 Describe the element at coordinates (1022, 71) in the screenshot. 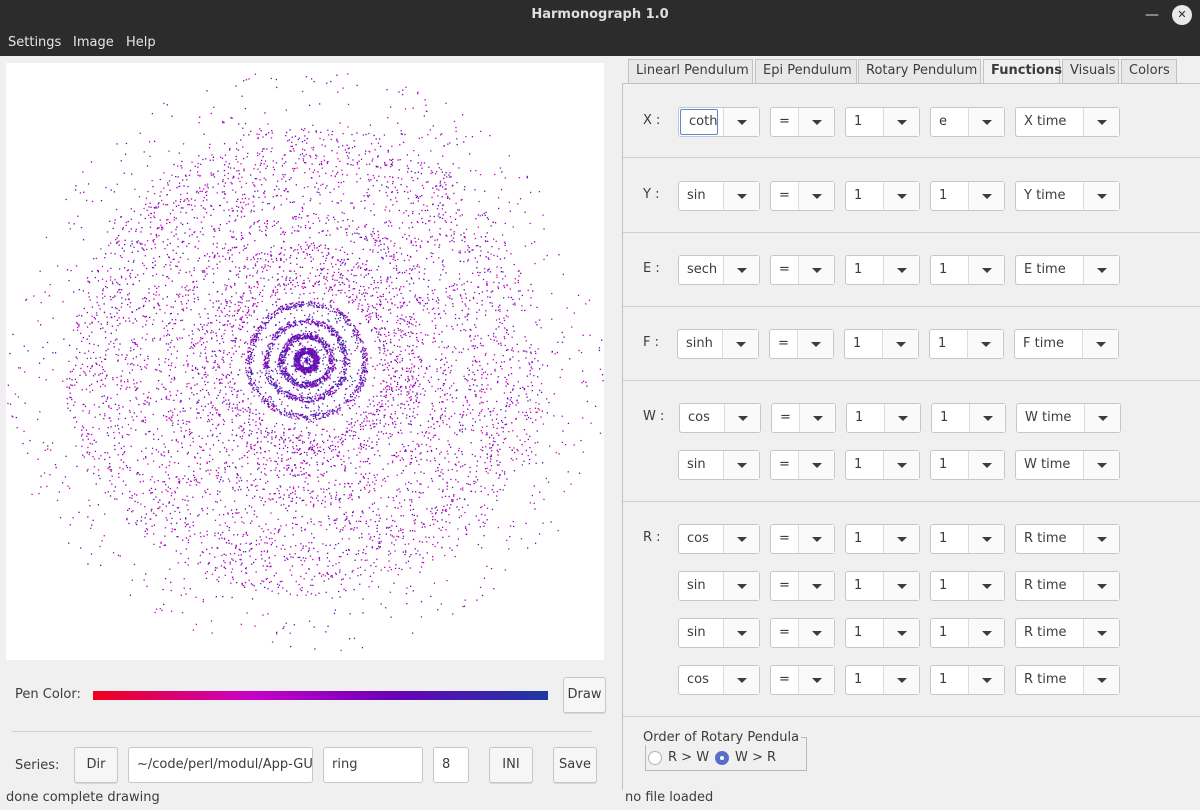

I see `tab-functions: Functions` at that location.